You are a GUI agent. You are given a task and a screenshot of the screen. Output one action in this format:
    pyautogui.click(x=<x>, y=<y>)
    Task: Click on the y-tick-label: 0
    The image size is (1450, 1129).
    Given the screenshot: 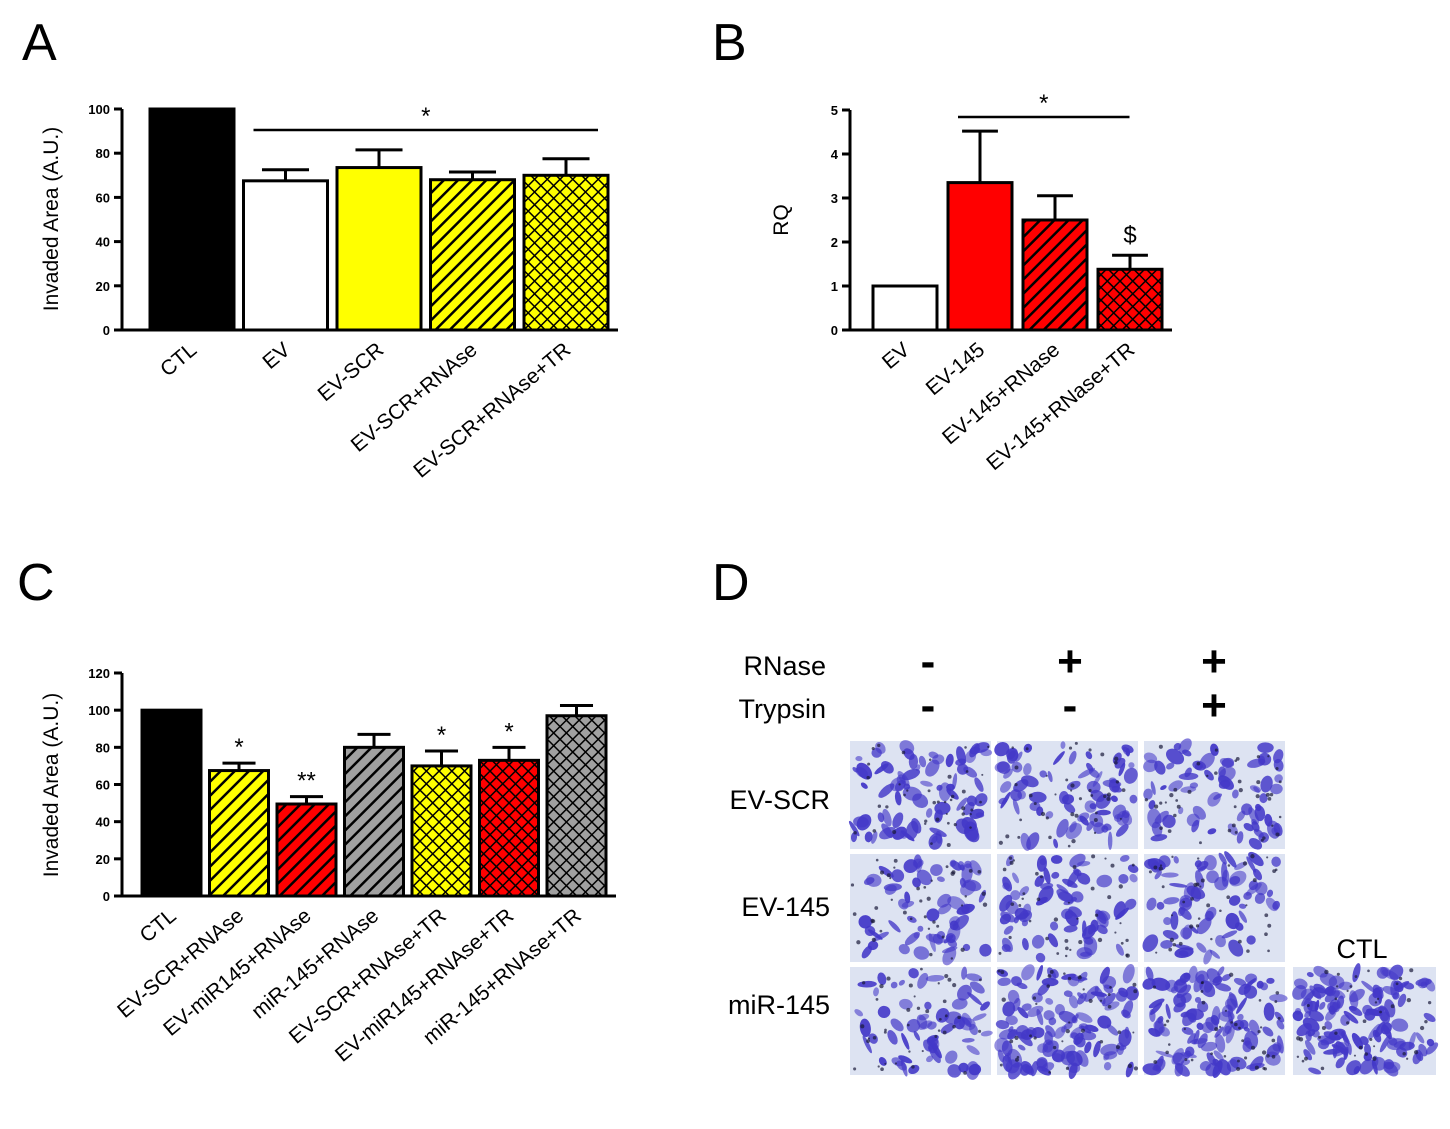 What is the action you would take?
    pyautogui.click(x=834, y=330)
    